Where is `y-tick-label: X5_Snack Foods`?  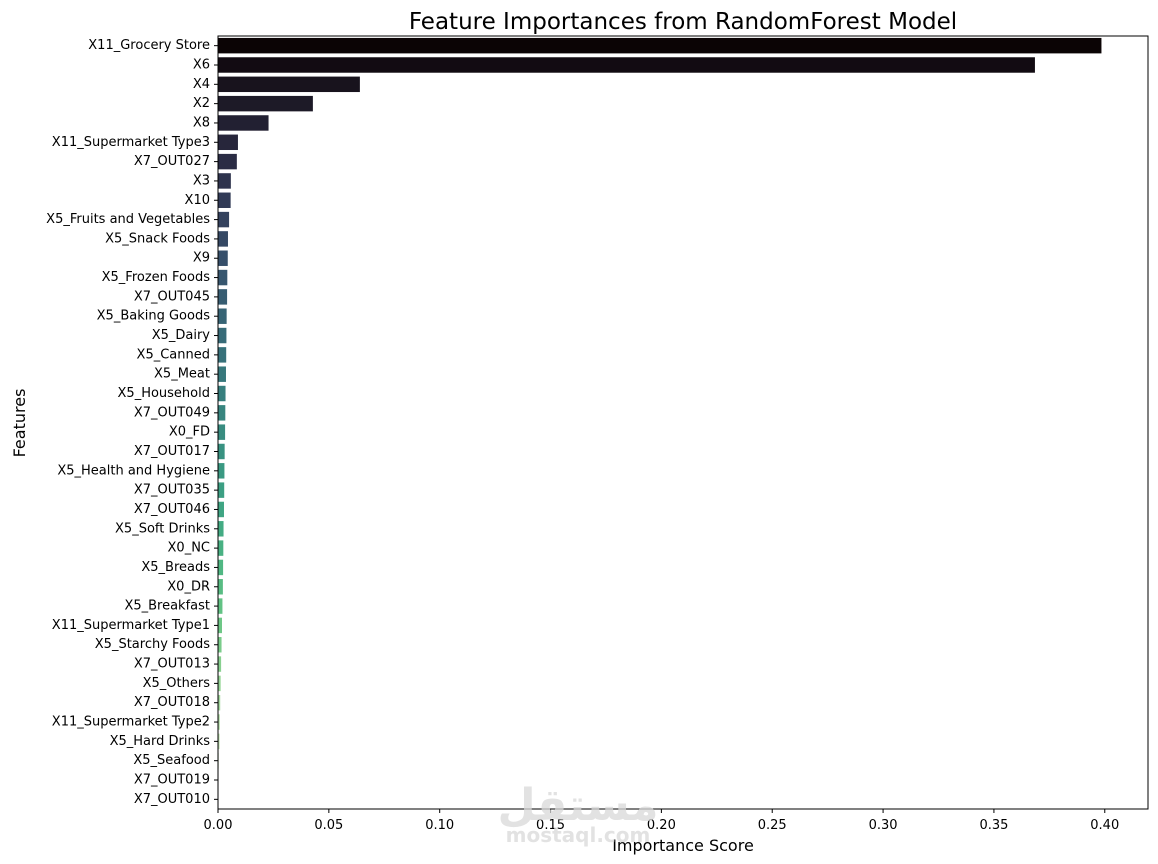 y-tick-label: X5_Snack Foods is located at coordinates (157, 238).